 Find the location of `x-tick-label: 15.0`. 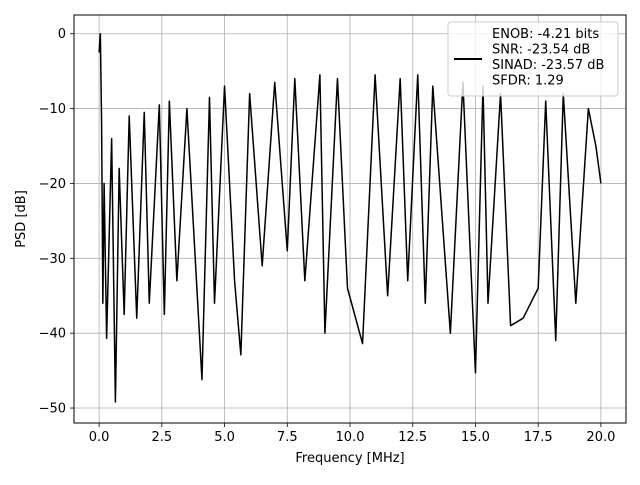

x-tick-label: 15.0 is located at coordinates (475, 437).